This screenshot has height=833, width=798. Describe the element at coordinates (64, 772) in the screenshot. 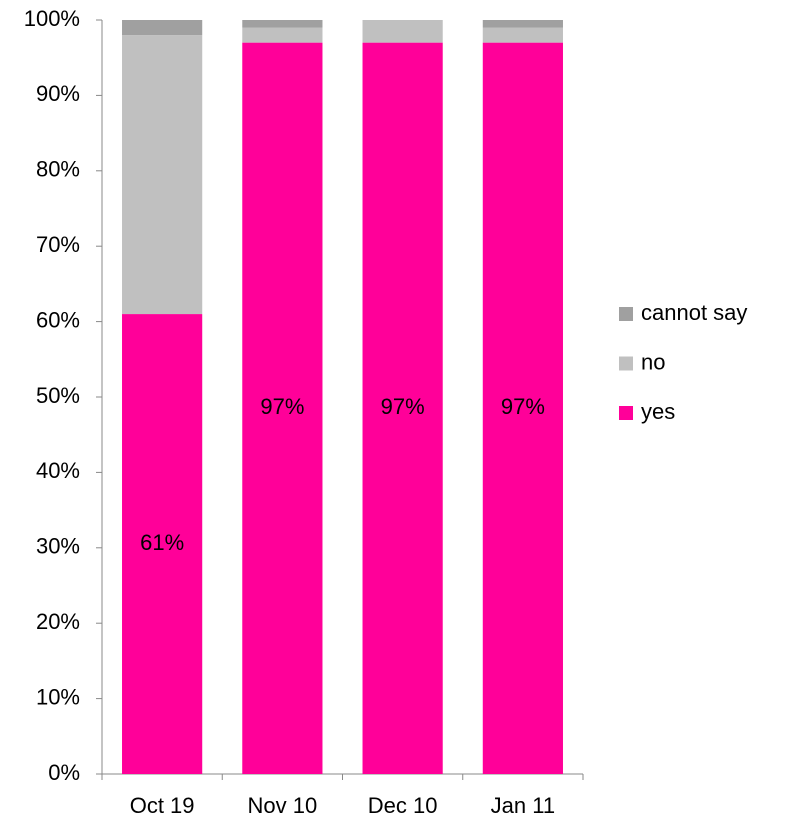

I see `y-tick-label: 0%` at that location.